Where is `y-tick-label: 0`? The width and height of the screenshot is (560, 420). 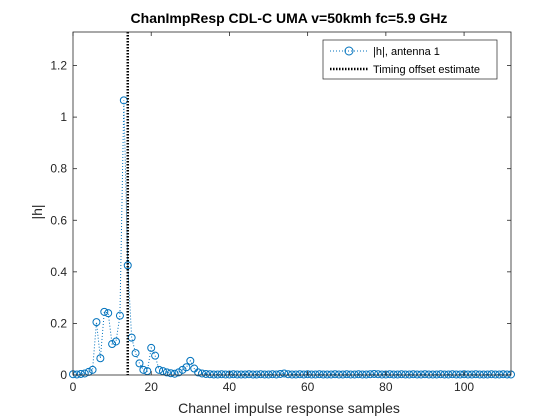 y-tick-label: 0 is located at coordinates (63, 375).